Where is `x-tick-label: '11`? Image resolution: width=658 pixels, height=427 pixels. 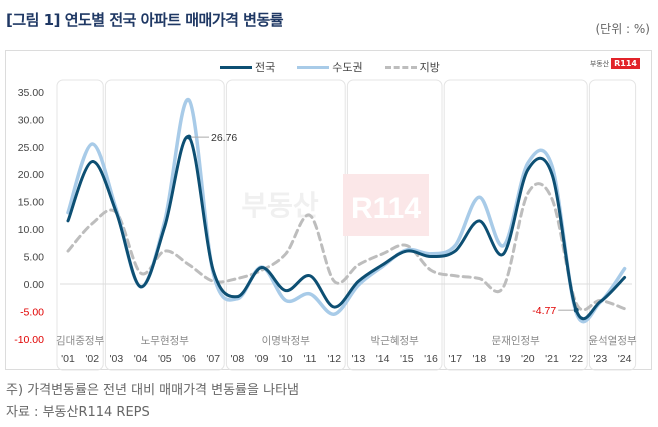 x-tick-label: '11 is located at coordinates (310, 359).